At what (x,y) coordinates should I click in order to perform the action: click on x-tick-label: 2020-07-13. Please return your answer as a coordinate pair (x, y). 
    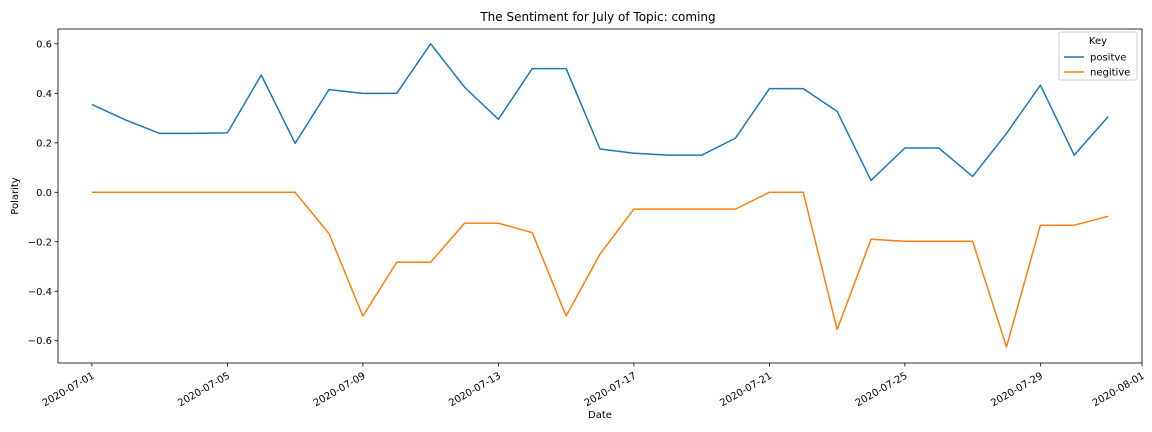
    Looking at the image, I should click on (475, 390).